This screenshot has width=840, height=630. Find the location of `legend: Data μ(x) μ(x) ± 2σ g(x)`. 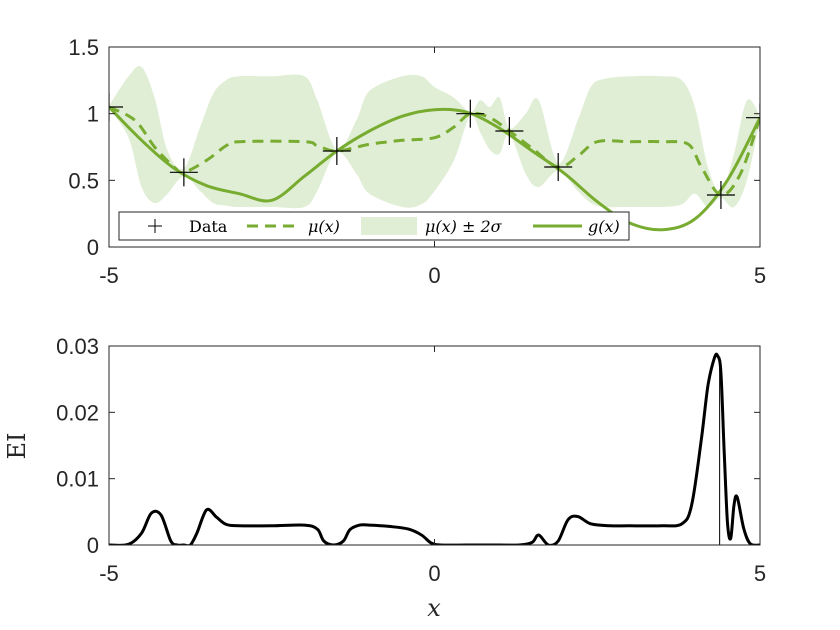

legend: Data μ(x) μ(x) ± 2σ g(x) is located at coordinates (374, 226).